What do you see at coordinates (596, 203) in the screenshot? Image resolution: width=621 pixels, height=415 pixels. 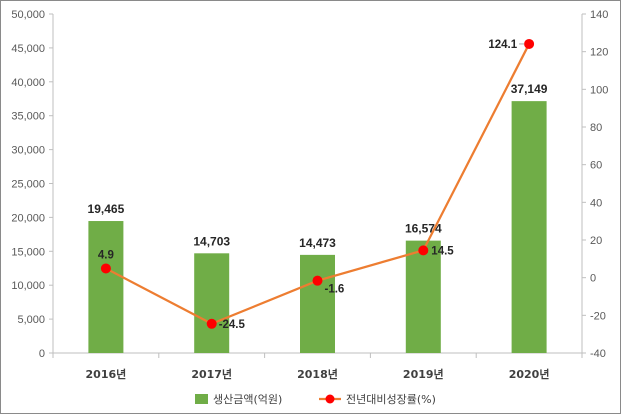 I see `y-right-tick-label: 40` at bounding box center [596, 203].